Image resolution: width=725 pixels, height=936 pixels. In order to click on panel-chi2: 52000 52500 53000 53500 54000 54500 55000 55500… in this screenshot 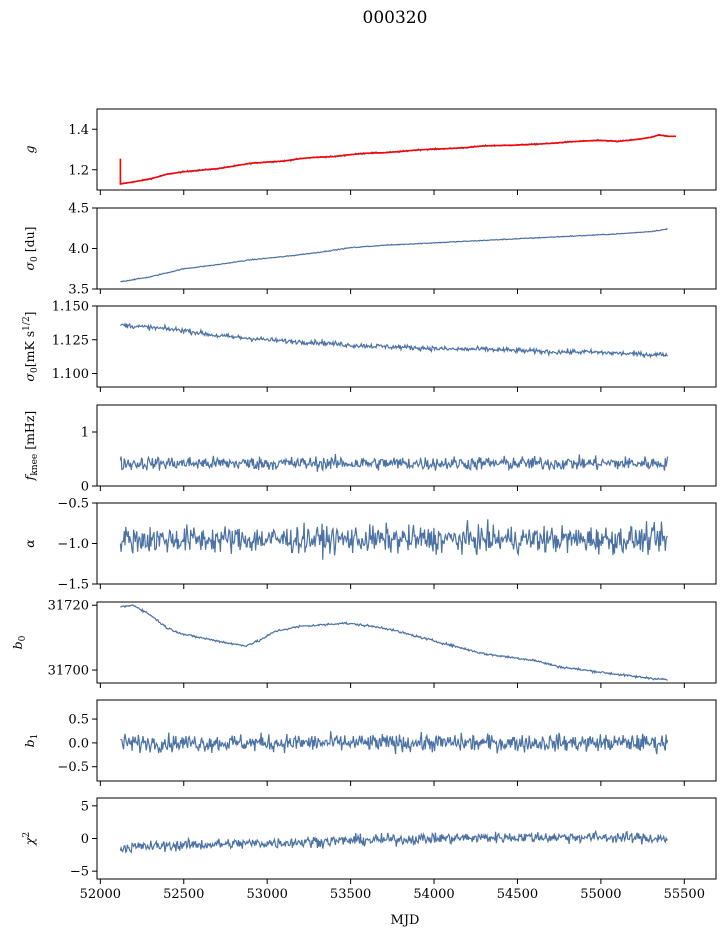, I will do `click(369, 849)`.